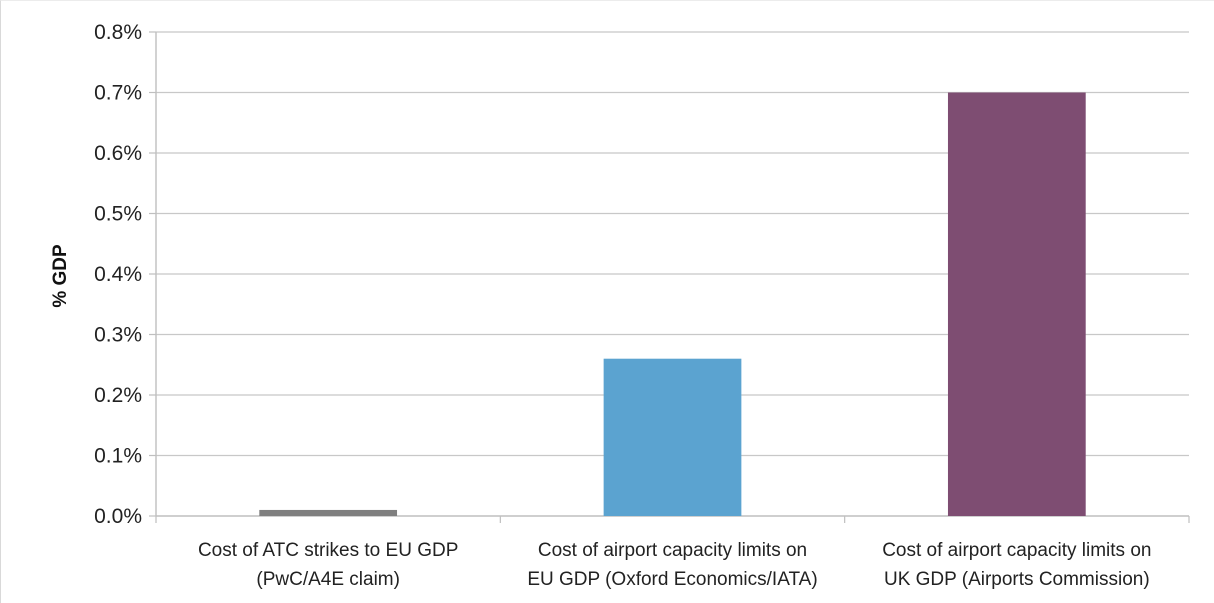  What do you see at coordinates (328, 550) in the screenshot?
I see `x-category-label: Cost of ATC strikes to EU GDP` at bounding box center [328, 550].